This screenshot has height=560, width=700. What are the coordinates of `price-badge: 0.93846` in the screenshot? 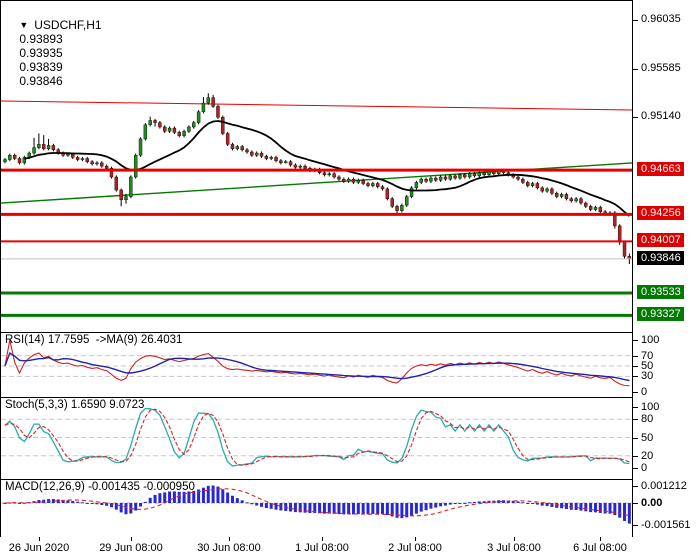 It's located at (660, 258).